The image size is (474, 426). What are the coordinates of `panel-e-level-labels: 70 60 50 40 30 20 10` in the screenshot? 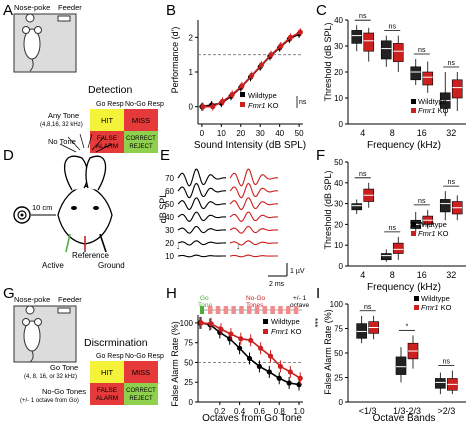 It's located at (169, 217).